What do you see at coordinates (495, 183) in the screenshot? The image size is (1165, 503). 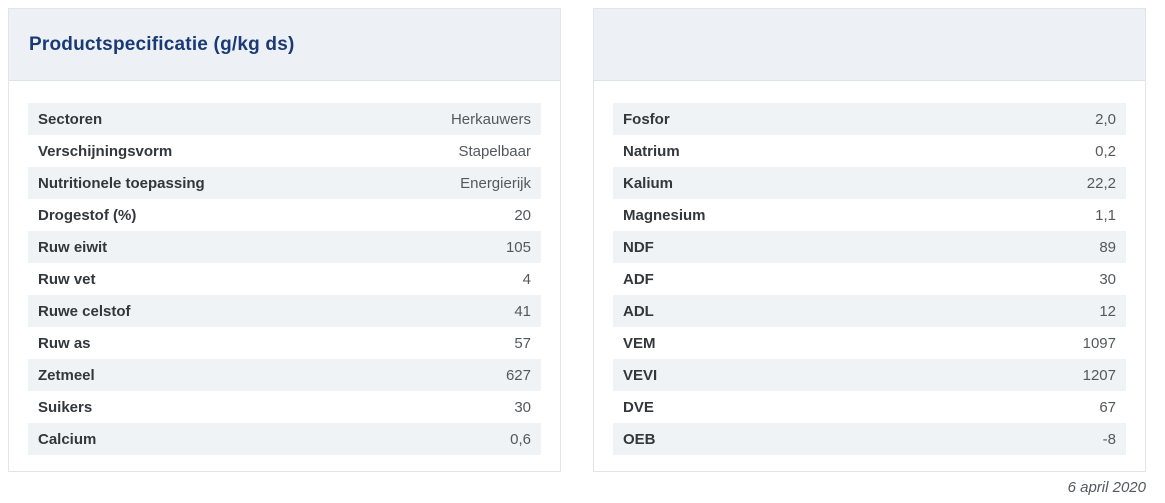 I see `row-value: Energierijk` at bounding box center [495, 183].